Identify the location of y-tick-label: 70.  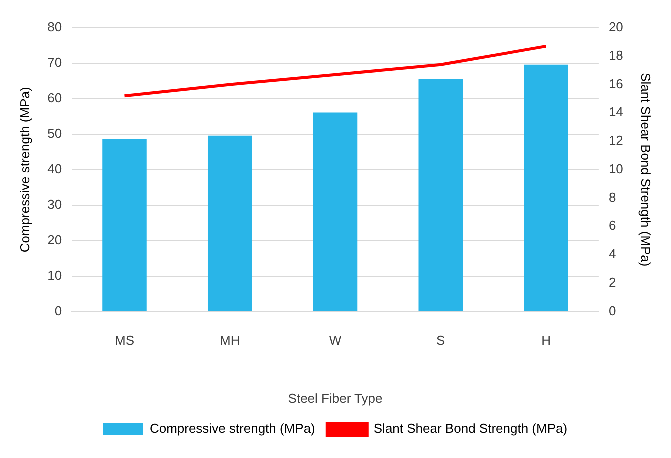
(55, 62).